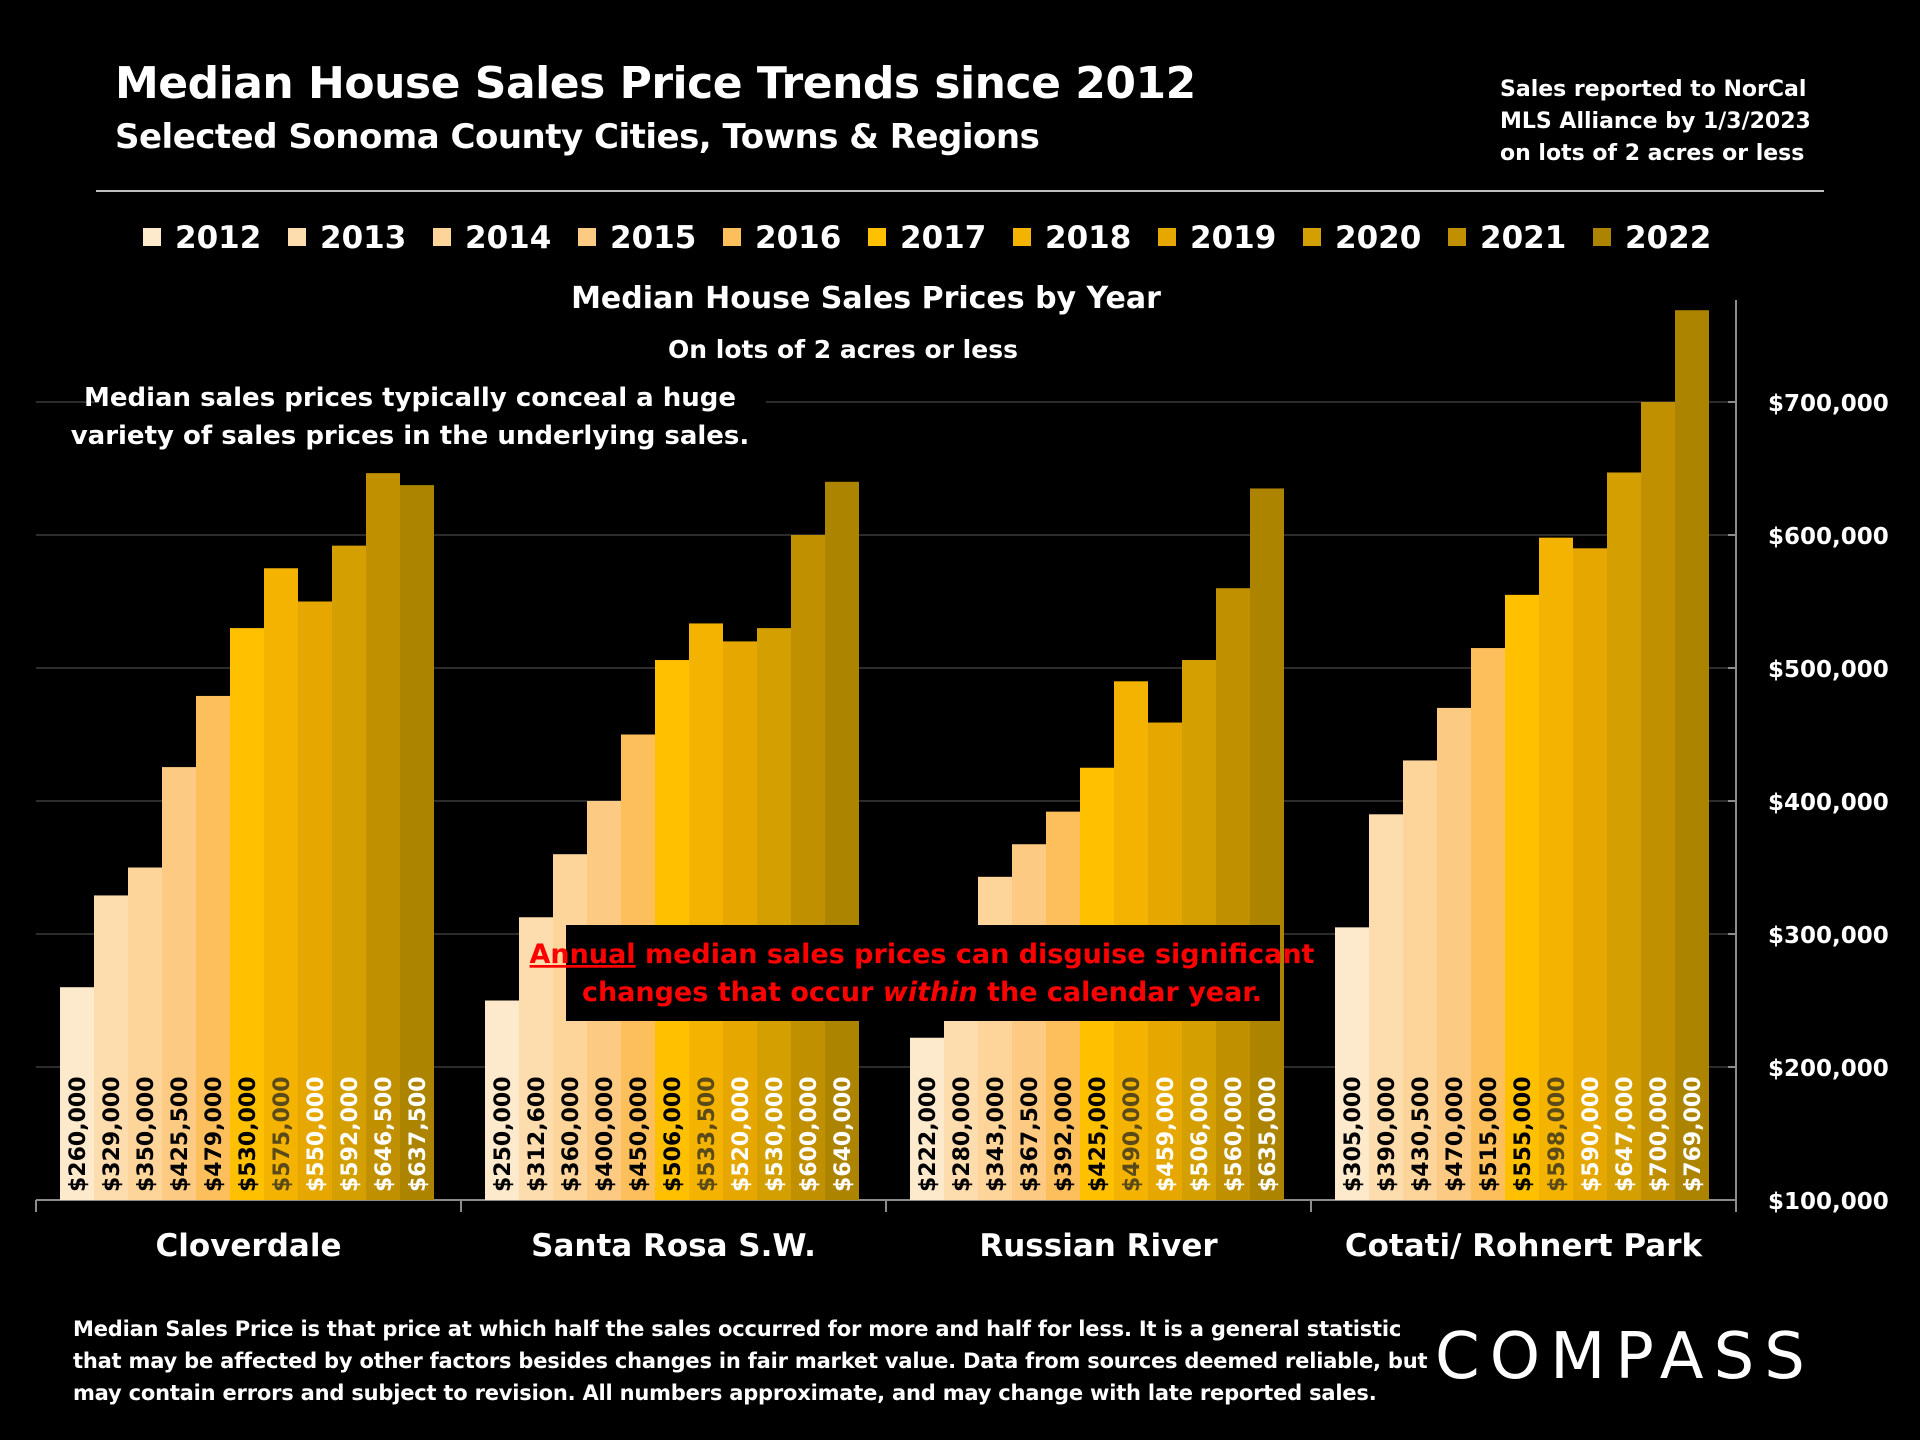 The image size is (1920, 1440). Describe the element at coordinates (923, 973) in the screenshot. I see `annotation-box` at that location.